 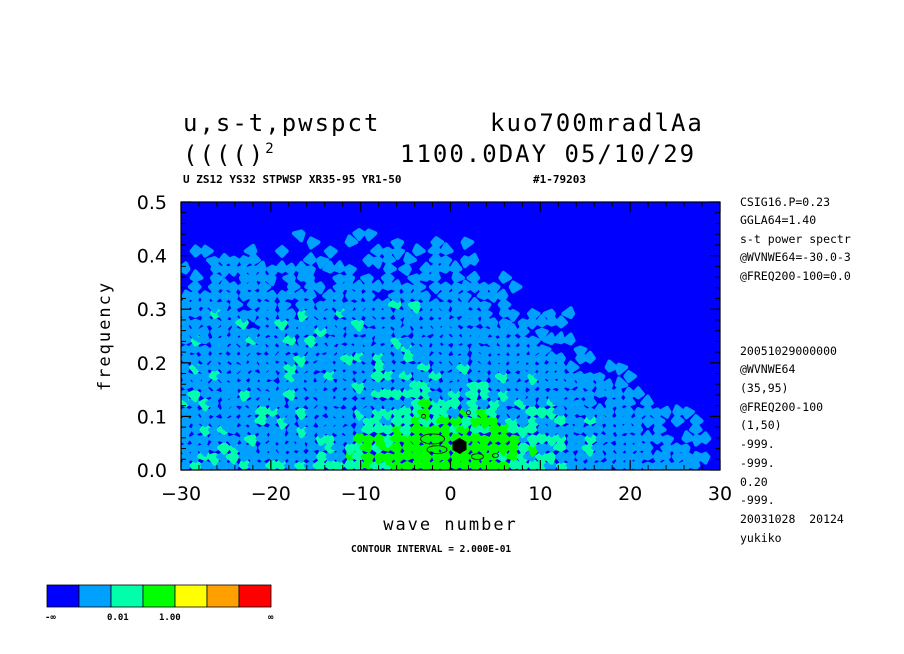 I want to click on y-tick-label: 0.5, so click(x=152, y=203).